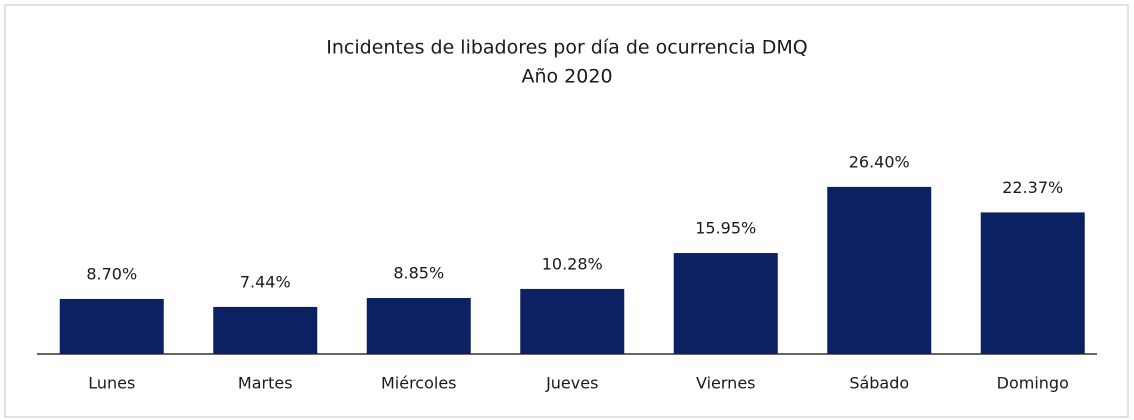  I want to click on data-label: 10.28%, so click(572, 263).